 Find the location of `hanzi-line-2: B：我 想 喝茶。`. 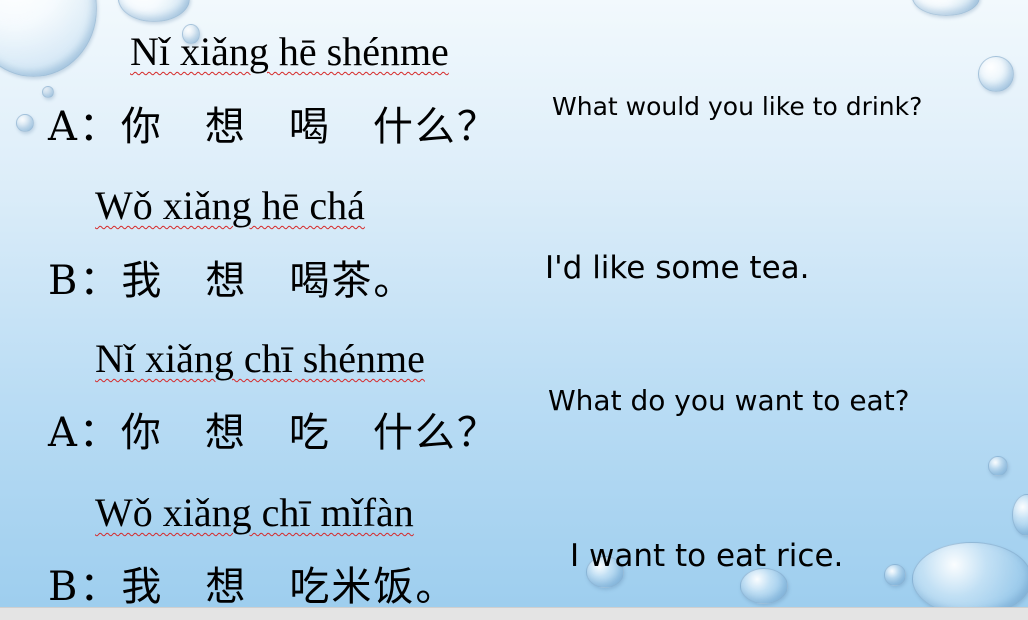

hanzi-line-2: B：我 想 喝茶。 is located at coordinates (232, 281).